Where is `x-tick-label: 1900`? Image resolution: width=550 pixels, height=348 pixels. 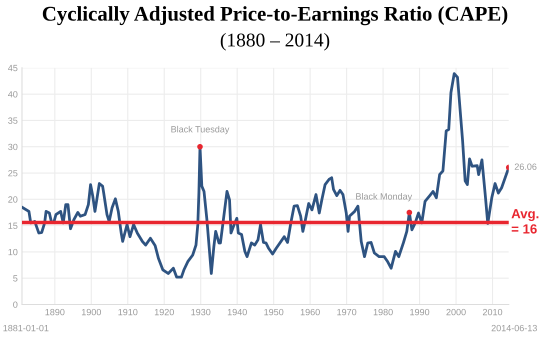
x-tick-label: 1900 is located at coordinates (91, 312).